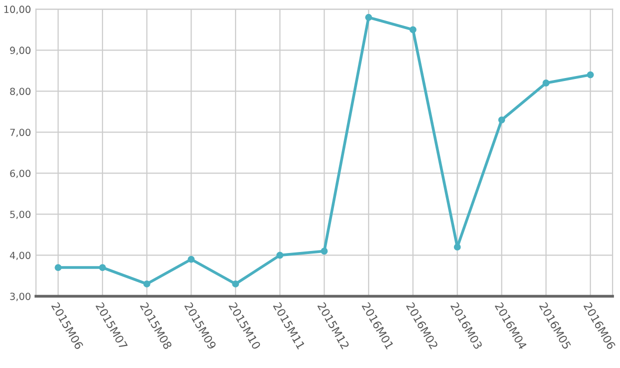 The height and width of the screenshot is (368, 620). I want to click on y-tick-label: 8,00, so click(20, 92).